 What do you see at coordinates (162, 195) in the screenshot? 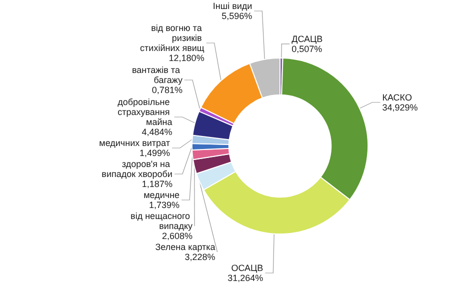
I see `slice-label: медичне` at bounding box center [162, 195].